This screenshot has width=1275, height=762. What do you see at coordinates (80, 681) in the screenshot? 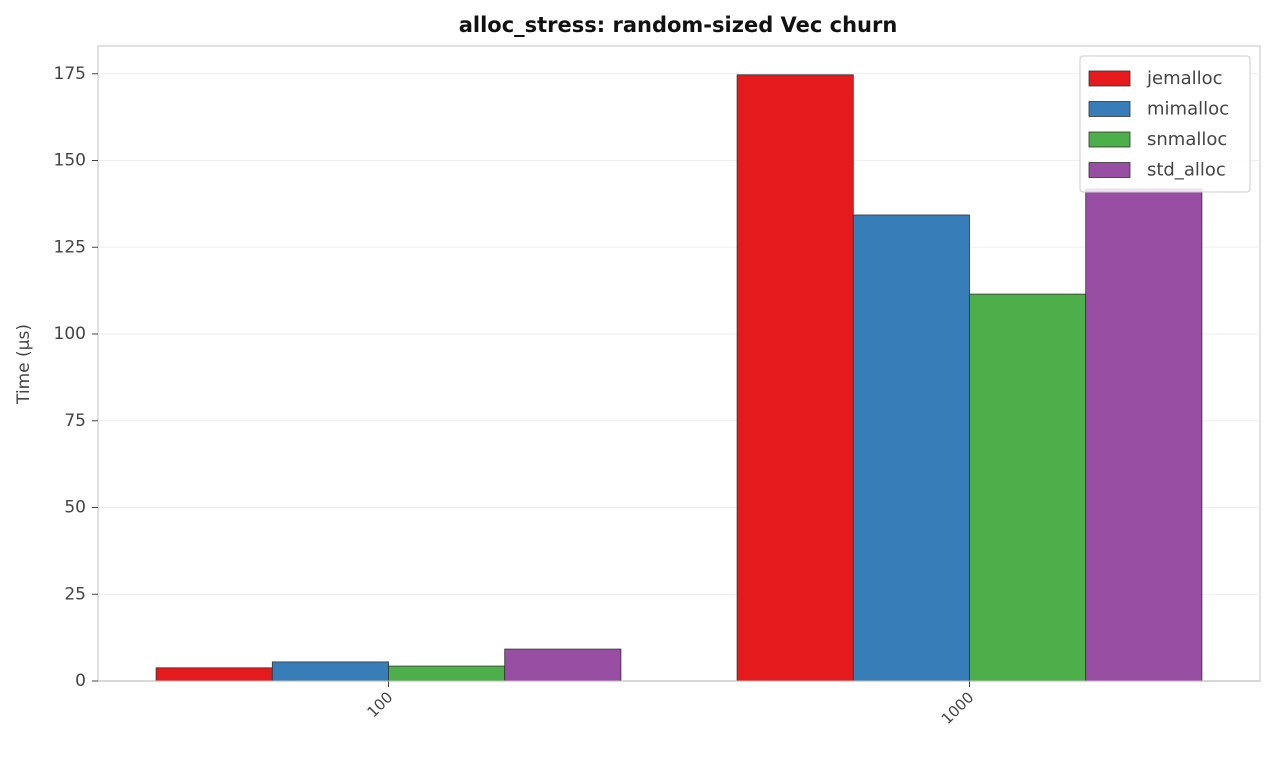
I see `y-tick-label: 0` at bounding box center [80, 681].